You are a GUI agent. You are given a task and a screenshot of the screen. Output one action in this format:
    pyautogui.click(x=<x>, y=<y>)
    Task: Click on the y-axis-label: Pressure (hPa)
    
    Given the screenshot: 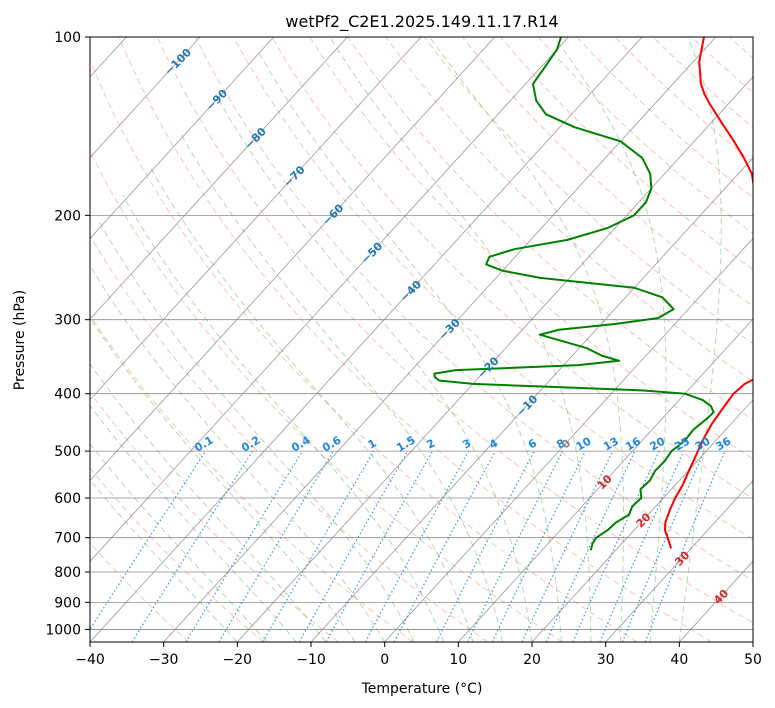 What is the action you would take?
    pyautogui.click(x=20, y=340)
    